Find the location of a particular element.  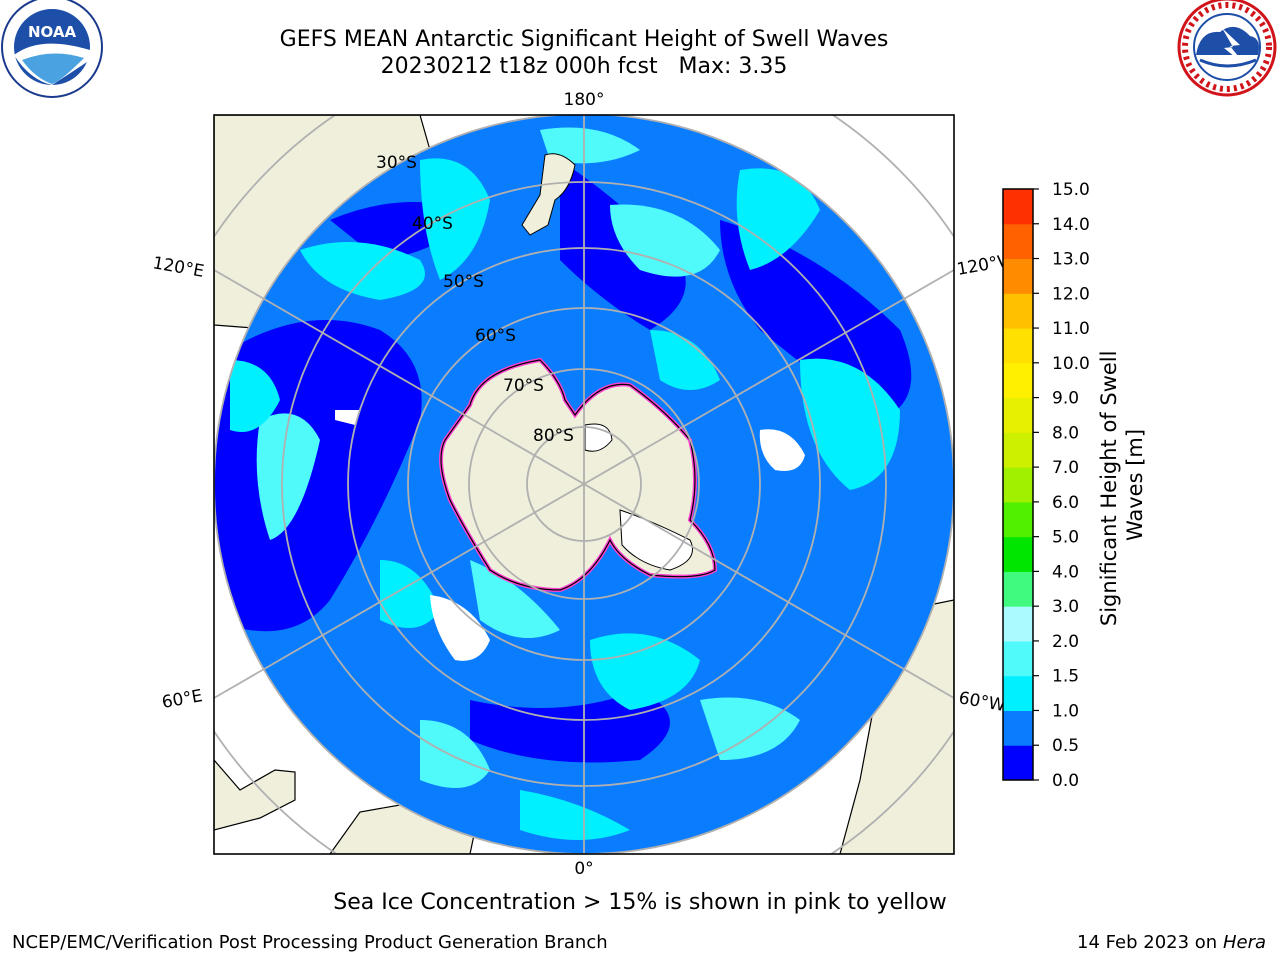

chart-subtitle: 20230212 t18z 000h fcst Max: 3.35 is located at coordinates (584, 66).